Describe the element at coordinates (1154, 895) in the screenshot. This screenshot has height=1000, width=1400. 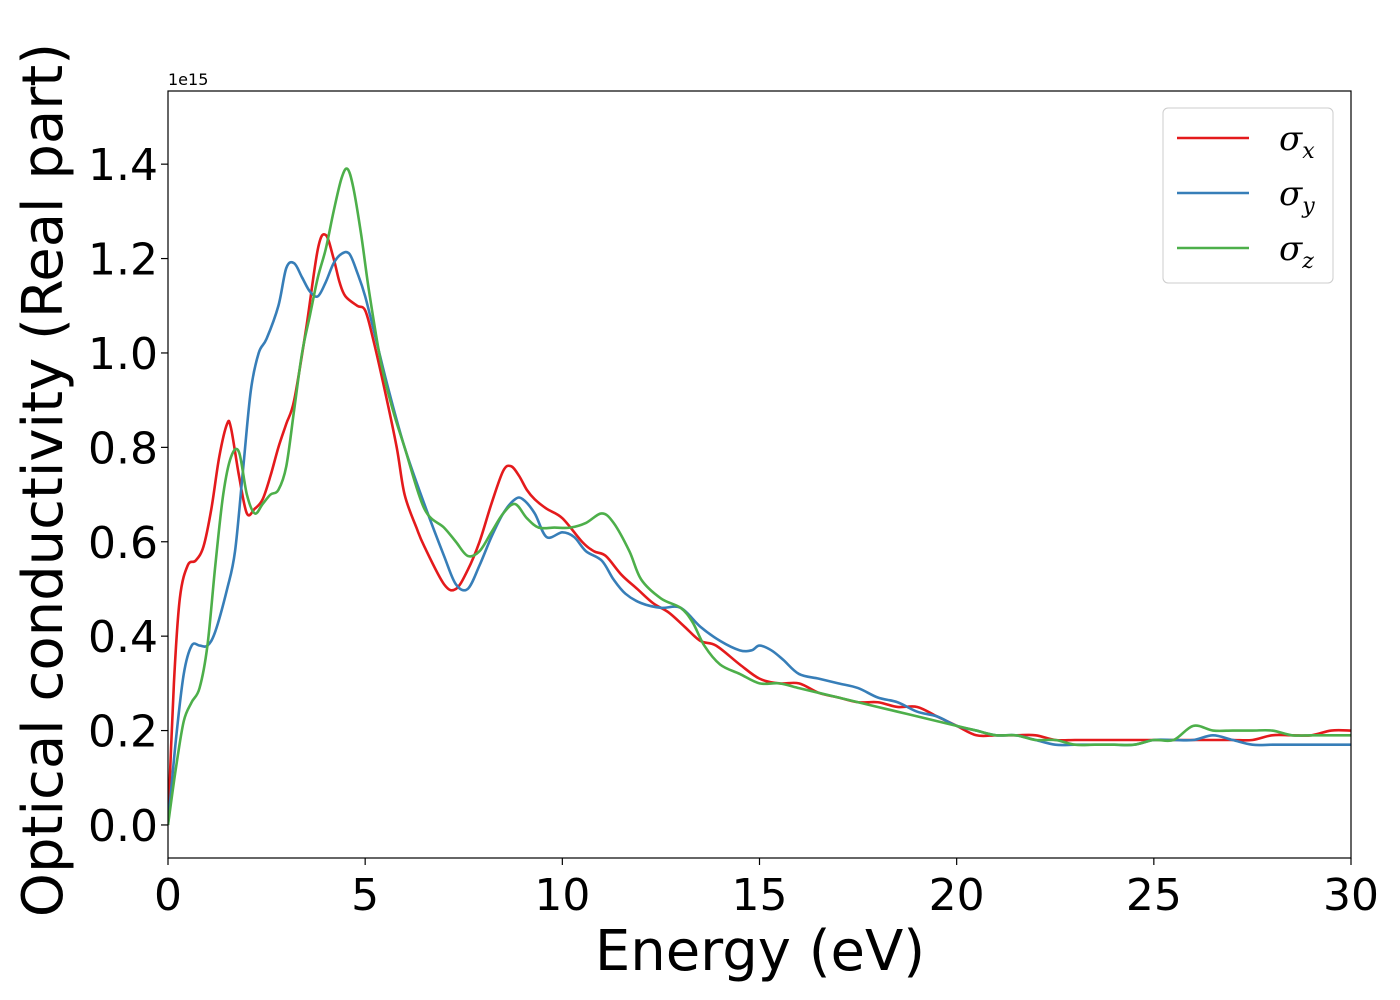
I see `x-tick-label: 25` at that location.